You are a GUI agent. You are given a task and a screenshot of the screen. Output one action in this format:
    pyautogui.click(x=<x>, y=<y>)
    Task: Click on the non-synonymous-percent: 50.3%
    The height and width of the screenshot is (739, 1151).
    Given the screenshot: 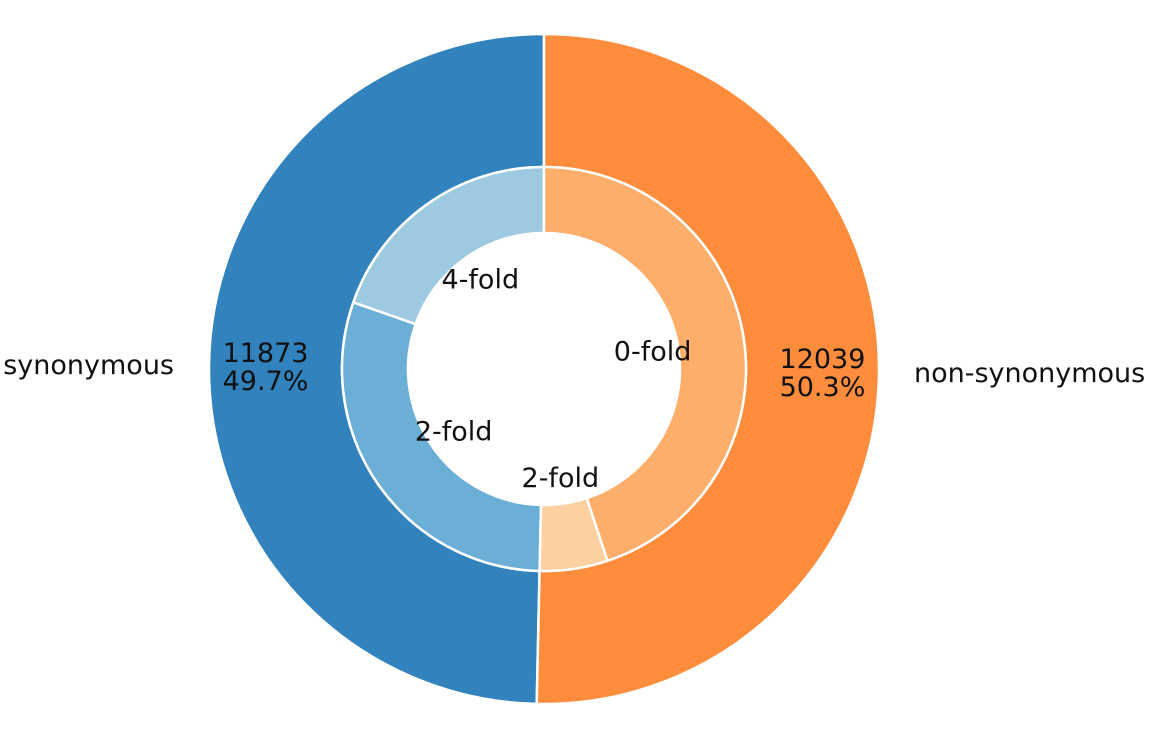 What is the action you would take?
    pyautogui.click(x=823, y=387)
    